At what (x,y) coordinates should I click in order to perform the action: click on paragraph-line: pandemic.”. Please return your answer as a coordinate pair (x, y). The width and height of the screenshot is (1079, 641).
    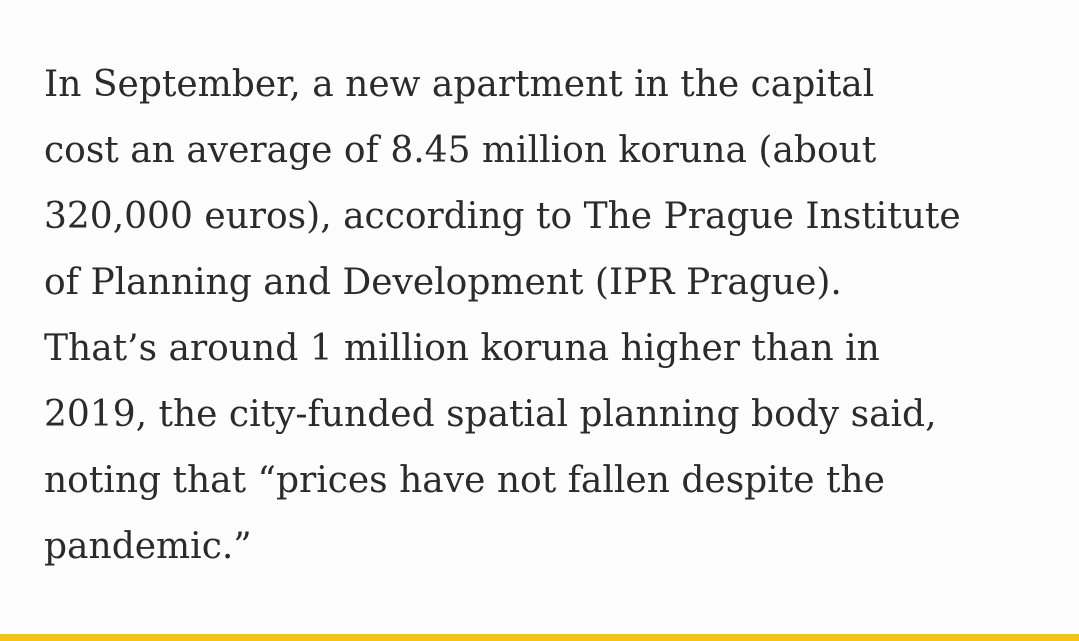
    Looking at the image, I should click on (148, 546).